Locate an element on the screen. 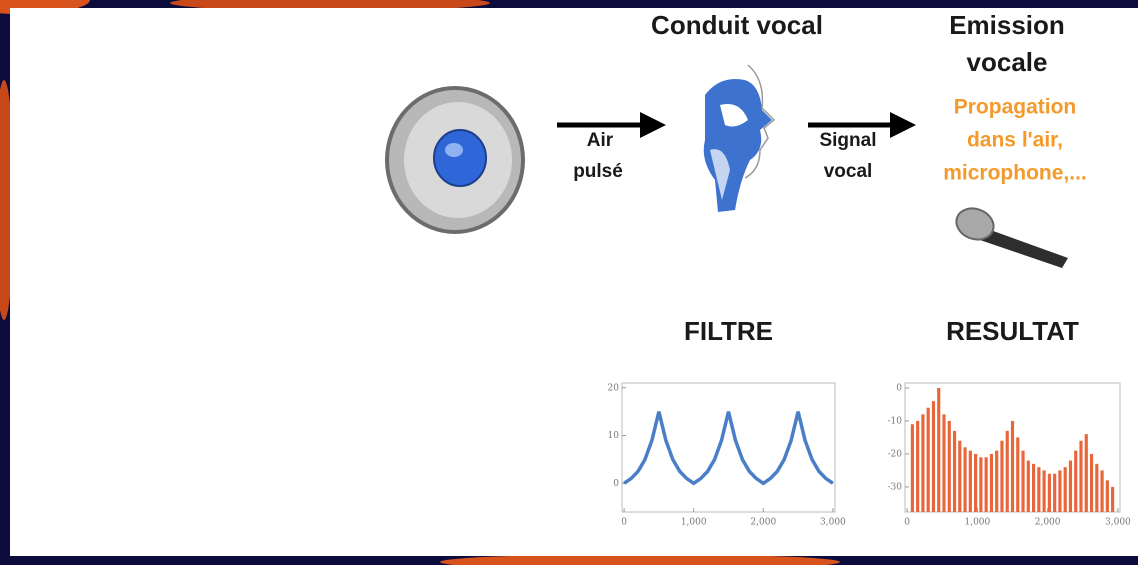 This screenshot has height=570, width=1138. note: dans l'air, is located at coordinates (1015, 140).